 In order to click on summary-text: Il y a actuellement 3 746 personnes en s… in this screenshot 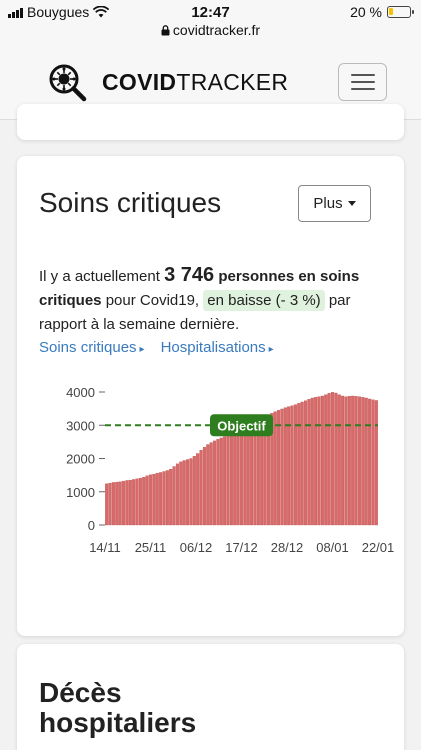, I will do `click(199, 298)`.